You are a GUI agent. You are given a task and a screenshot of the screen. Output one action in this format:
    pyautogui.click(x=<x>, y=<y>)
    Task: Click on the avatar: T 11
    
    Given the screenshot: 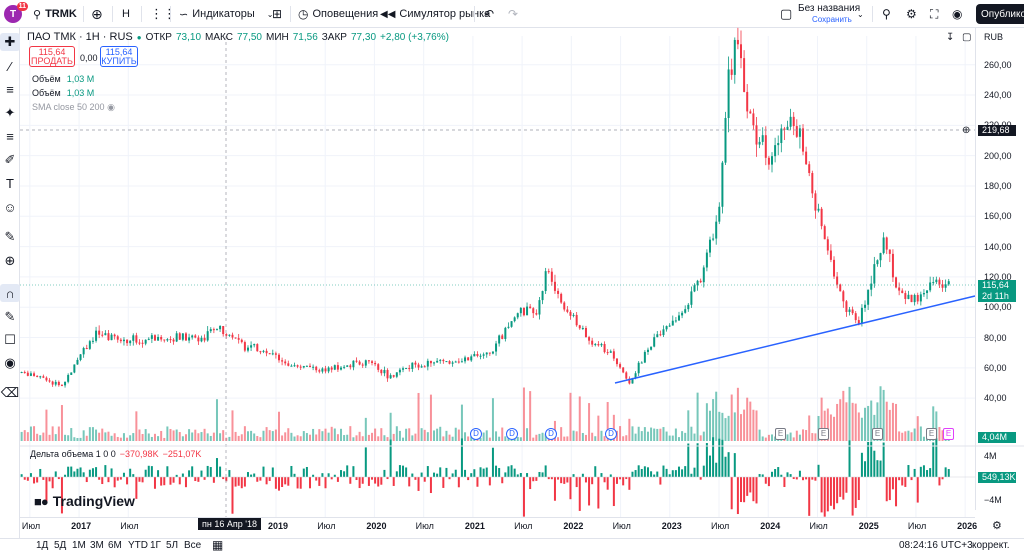 What is the action you would take?
    pyautogui.click(x=16, y=12)
    